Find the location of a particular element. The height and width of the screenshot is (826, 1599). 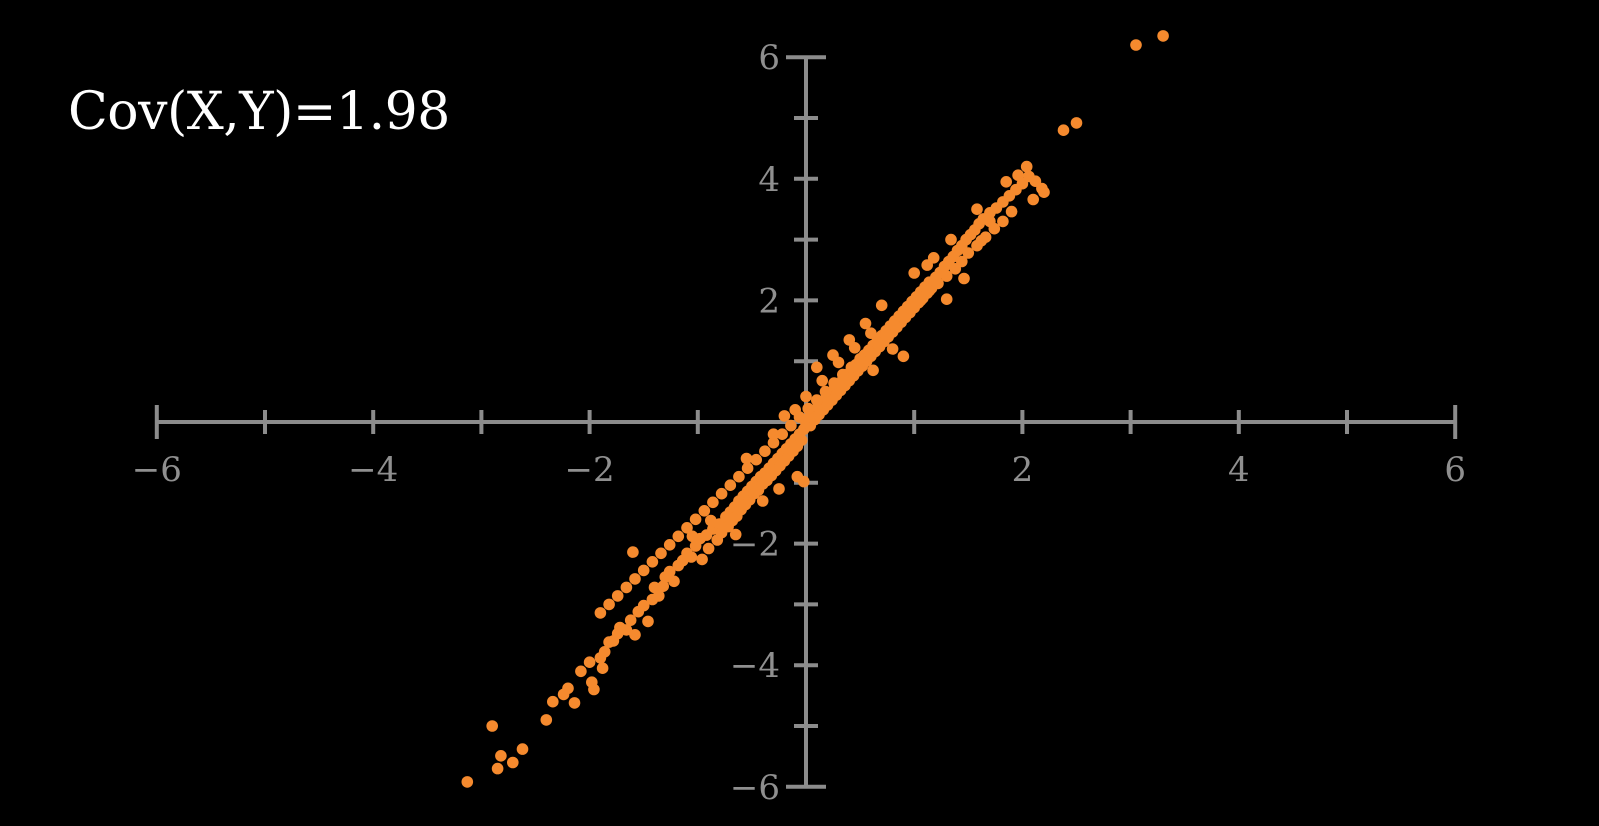

y-tick-label: 4 is located at coordinates (769, 180).